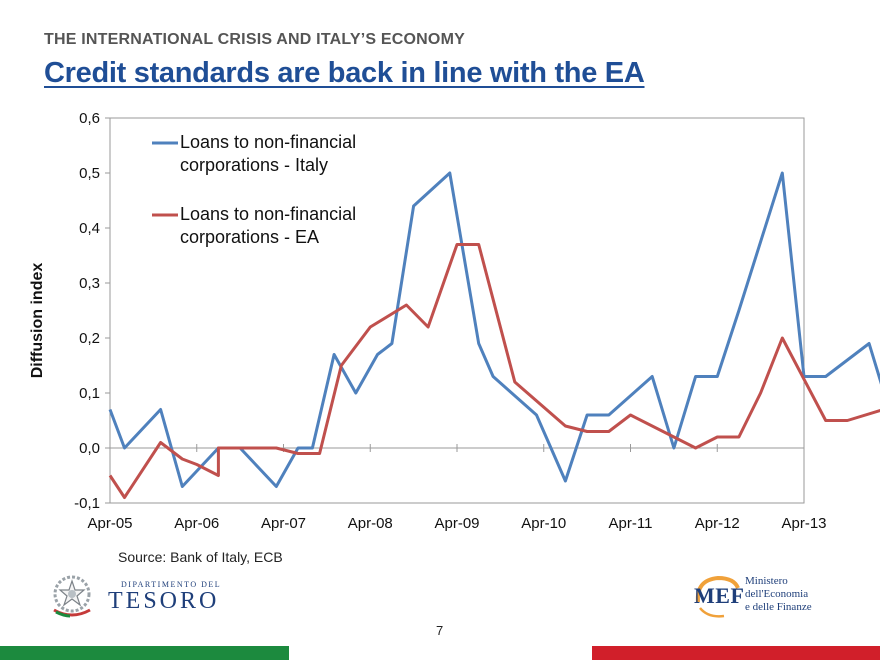 The height and width of the screenshot is (660, 880). What do you see at coordinates (89, 283) in the screenshot?
I see `y-tick-label: 0,3` at bounding box center [89, 283].